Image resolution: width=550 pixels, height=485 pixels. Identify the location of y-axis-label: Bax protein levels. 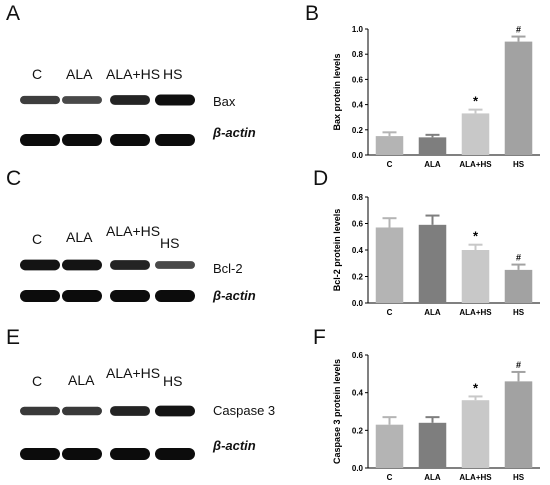
(337, 91).